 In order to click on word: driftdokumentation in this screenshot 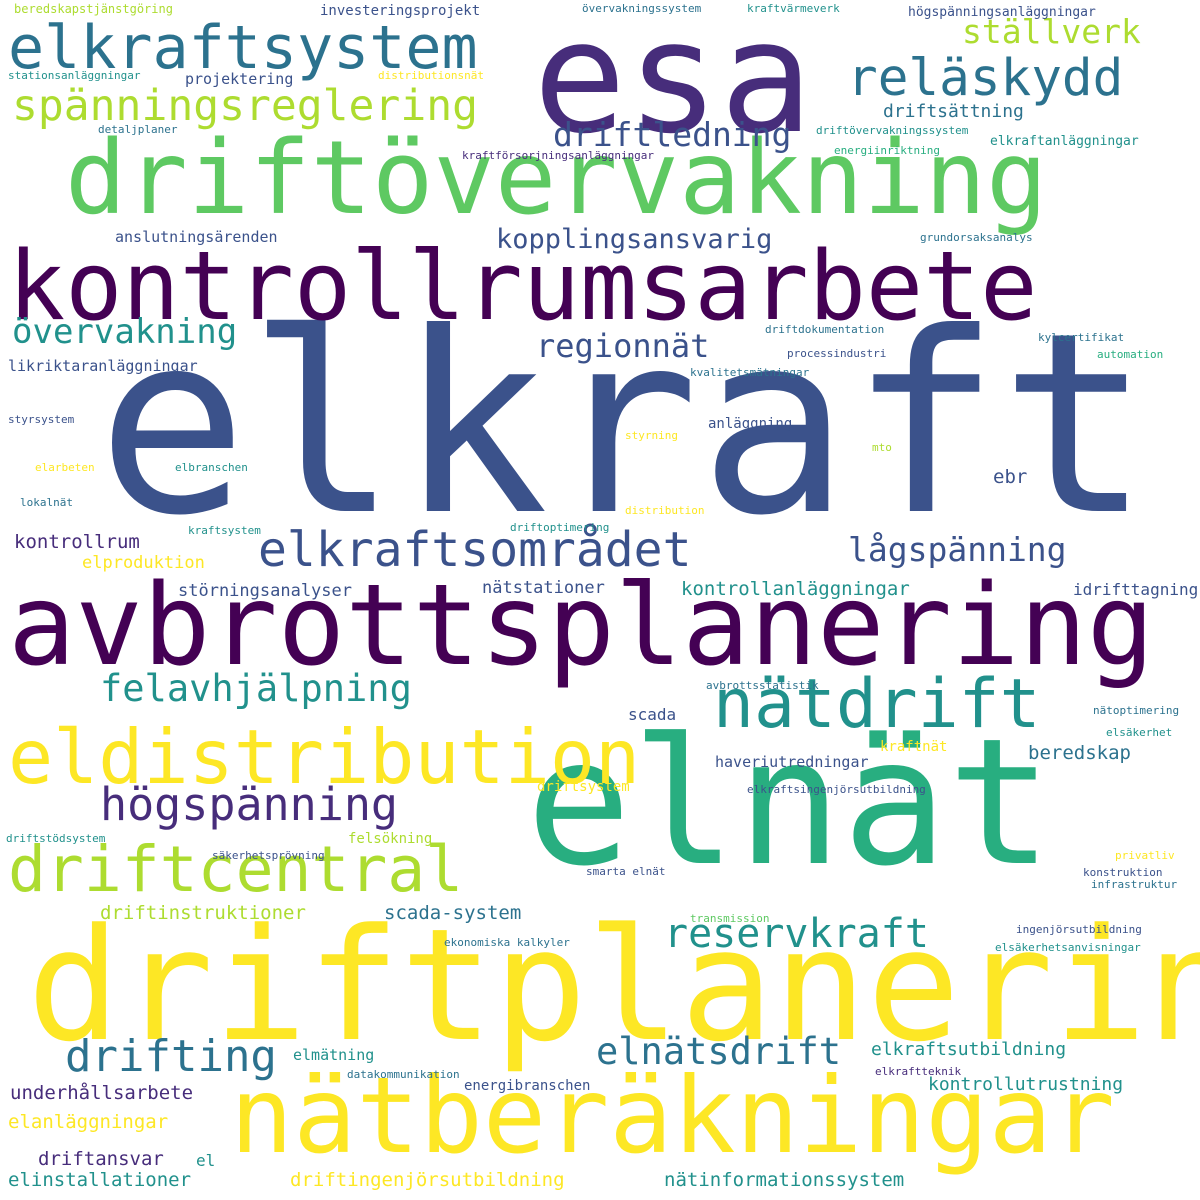, I will do `click(825, 329)`.